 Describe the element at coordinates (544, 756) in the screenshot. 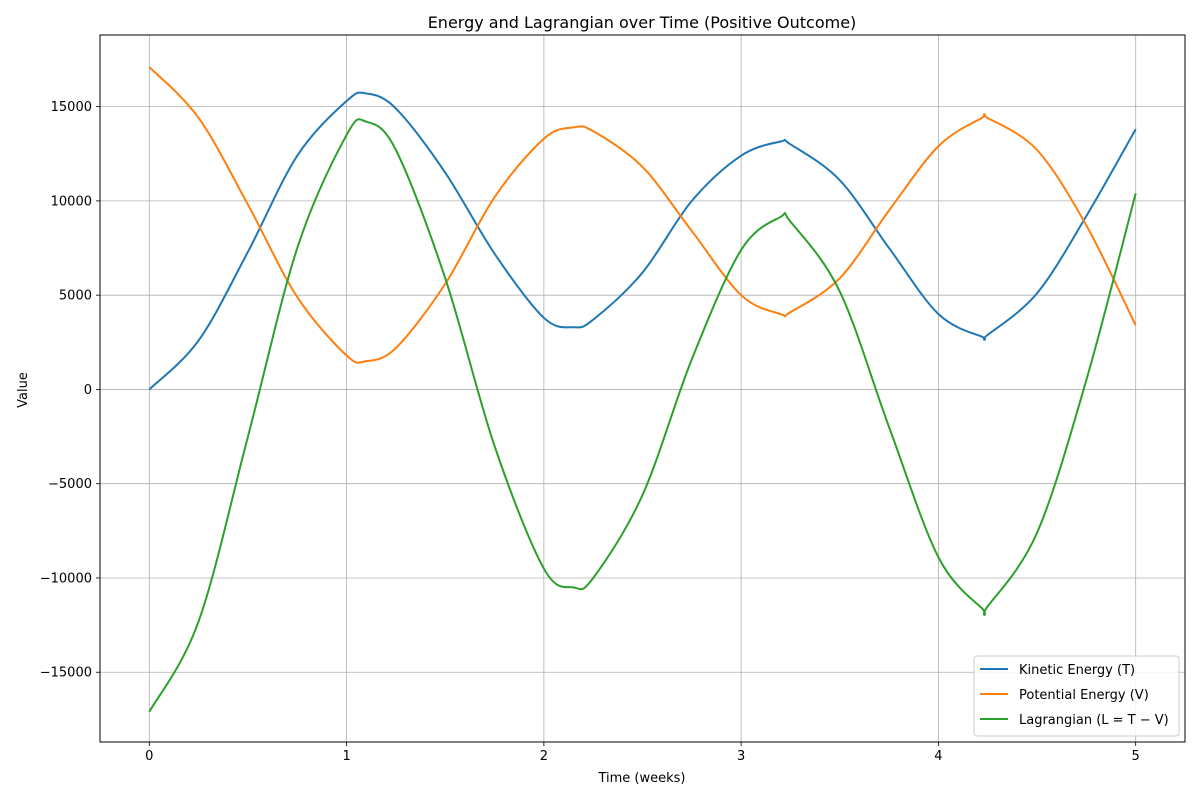

I see `x-tick-label: 2` at that location.